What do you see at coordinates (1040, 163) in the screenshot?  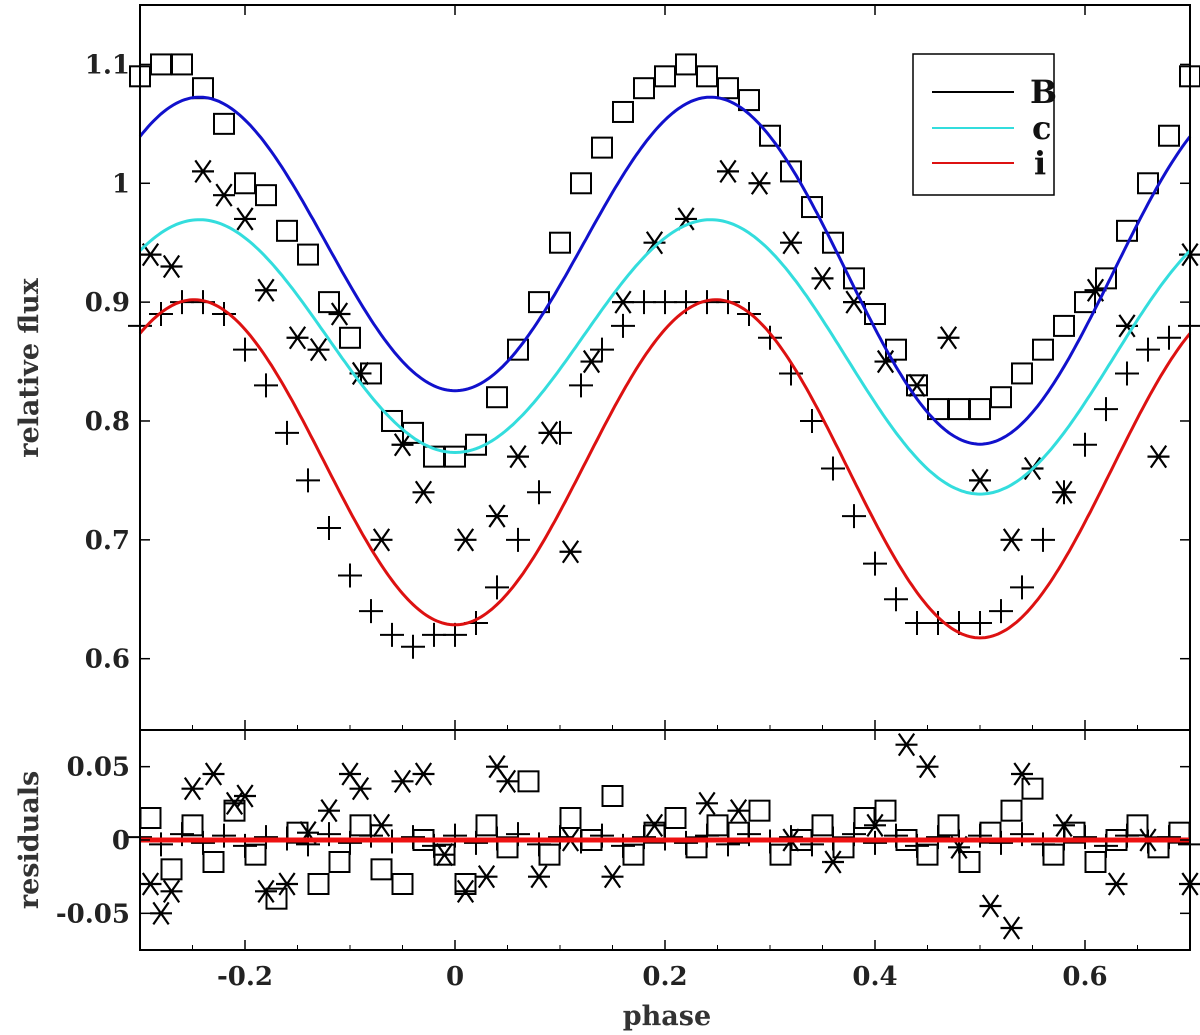 I see `legend-label-i: i` at bounding box center [1040, 163].